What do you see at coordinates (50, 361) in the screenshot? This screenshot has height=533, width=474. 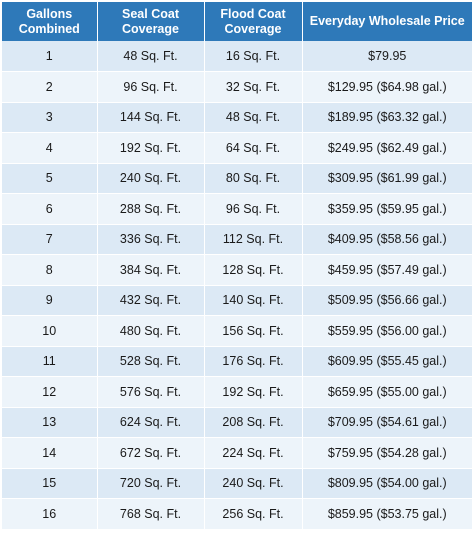 I see `gallons-cell: 11` at bounding box center [50, 361].